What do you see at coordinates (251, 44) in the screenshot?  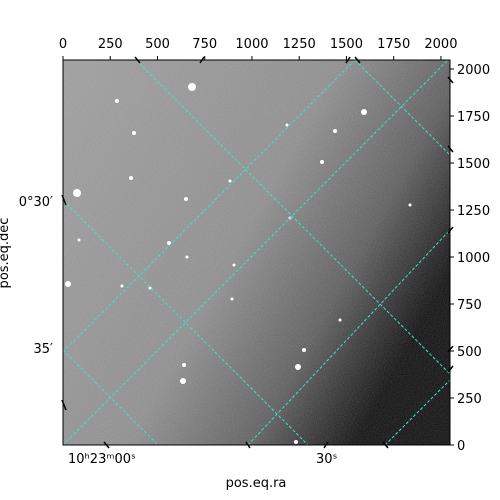 I see `x-top-tick-label: 1000` at bounding box center [251, 44].